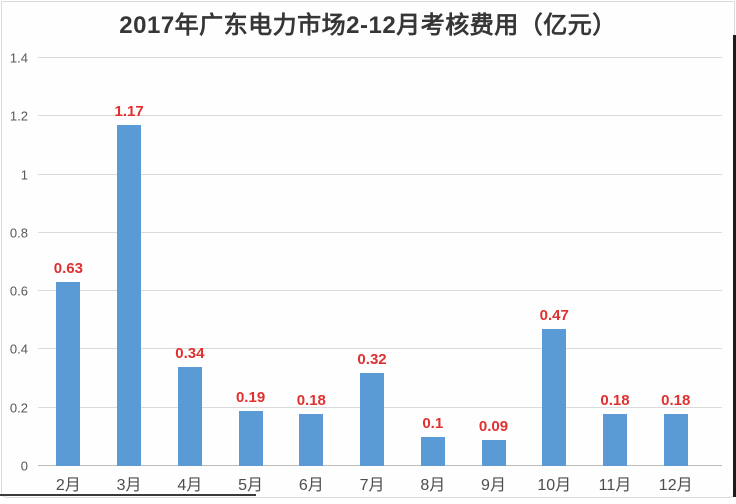 The width and height of the screenshot is (736, 504). I want to click on bar-8月, so click(432, 451).